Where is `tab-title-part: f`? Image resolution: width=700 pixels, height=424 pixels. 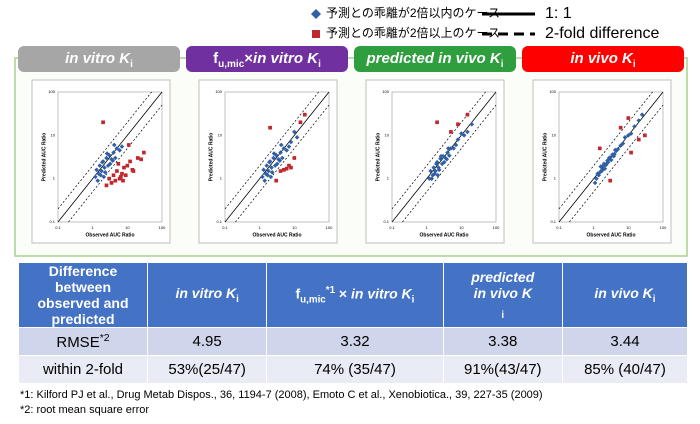
tab-title-part: f is located at coordinates (216, 58).